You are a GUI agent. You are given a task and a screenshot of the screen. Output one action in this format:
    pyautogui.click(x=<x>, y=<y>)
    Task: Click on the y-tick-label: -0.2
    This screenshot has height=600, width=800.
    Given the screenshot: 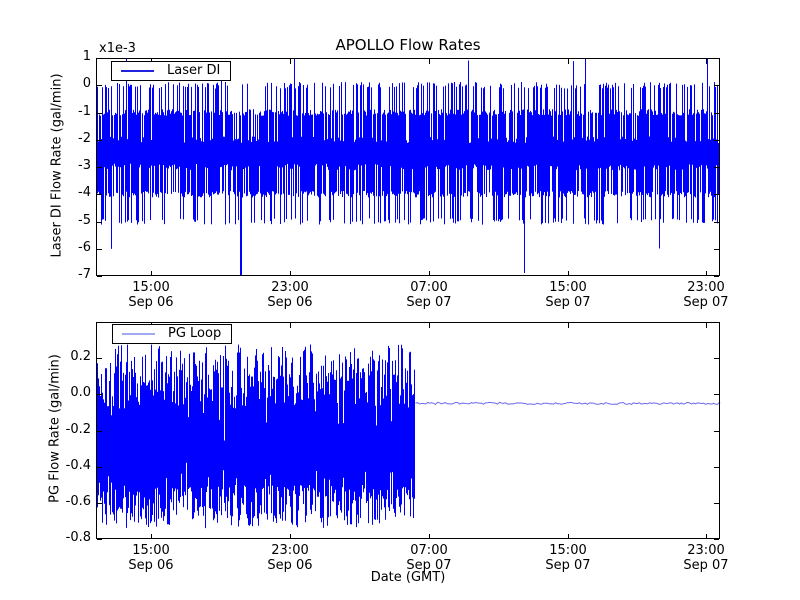 What is the action you would take?
    pyautogui.click(x=78, y=429)
    